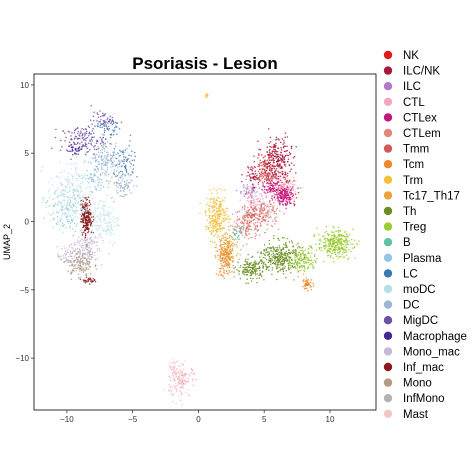 The width and height of the screenshot is (474, 474). What do you see at coordinates (403, 165) in the screenshot?
I see `legend-item: Tcm` at bounding box center [403, 165].